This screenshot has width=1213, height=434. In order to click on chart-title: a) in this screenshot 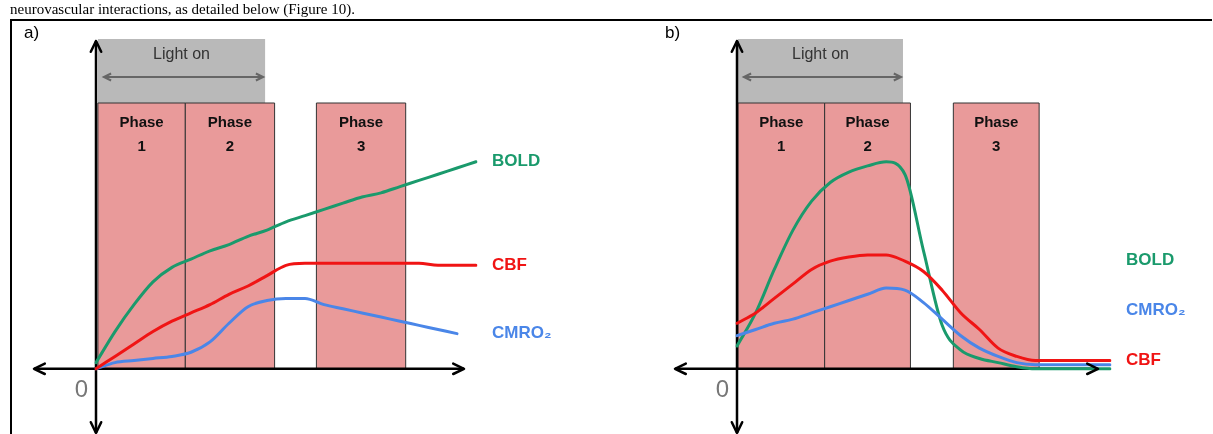, I will do `click(32, 33)`.